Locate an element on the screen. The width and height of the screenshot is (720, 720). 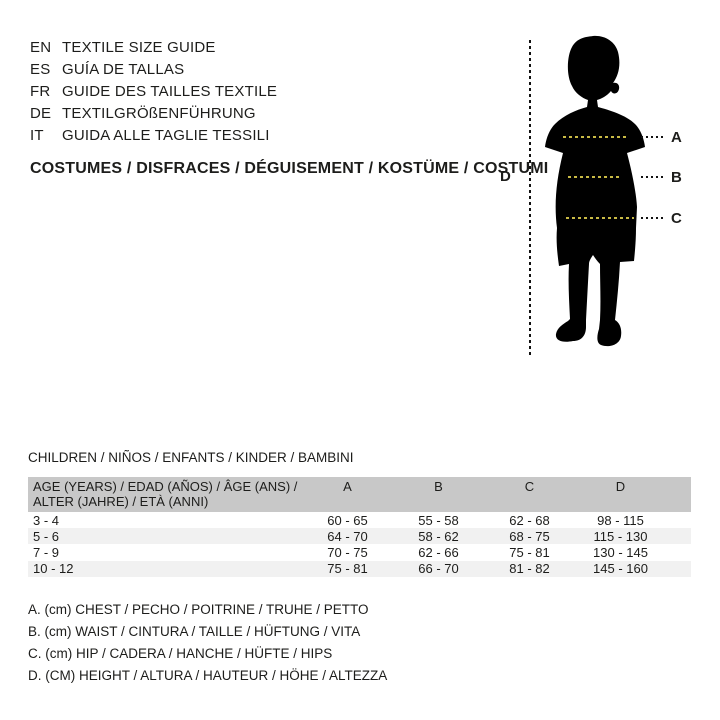
height-cell: 130 - 145 is located at coordinates (620, 552).